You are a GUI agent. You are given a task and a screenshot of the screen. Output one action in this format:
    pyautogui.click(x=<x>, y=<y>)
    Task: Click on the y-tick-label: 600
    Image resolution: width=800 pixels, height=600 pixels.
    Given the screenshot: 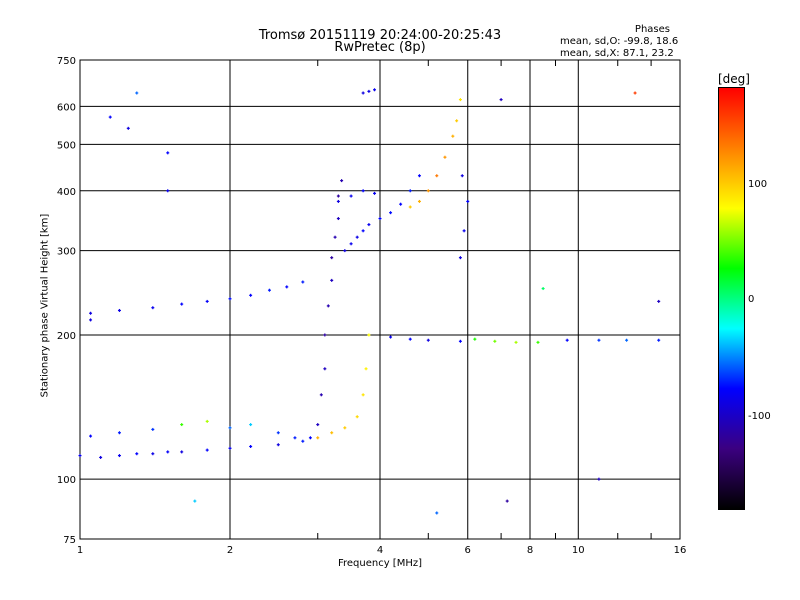 What is the action you would take?
    pyautogui.click(x=66, y=107)
    